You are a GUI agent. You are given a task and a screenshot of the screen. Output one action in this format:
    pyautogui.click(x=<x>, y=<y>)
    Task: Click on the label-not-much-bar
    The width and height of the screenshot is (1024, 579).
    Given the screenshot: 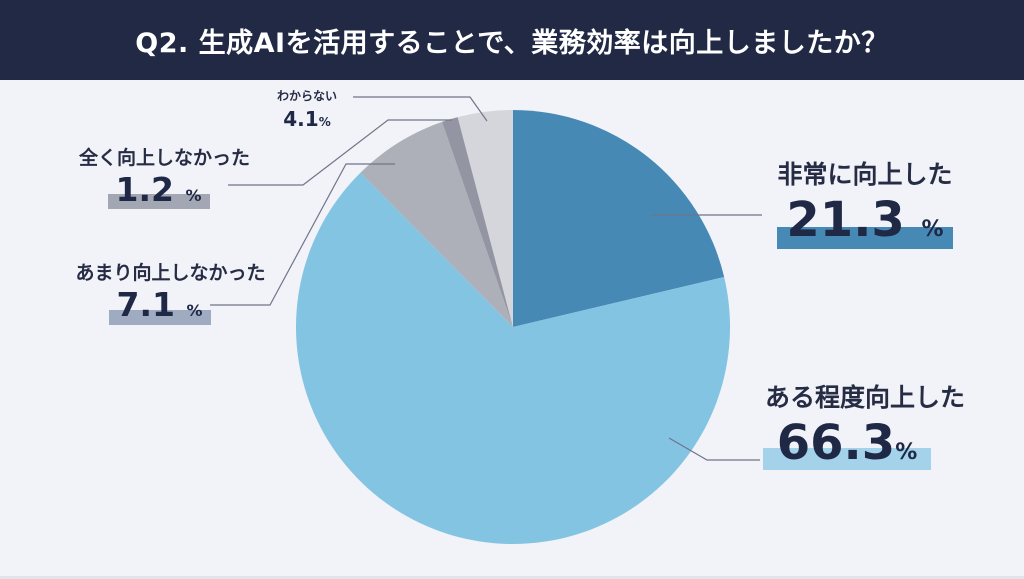 What is the action you would take?
    pyautogui.click(x=159, y=317)
    